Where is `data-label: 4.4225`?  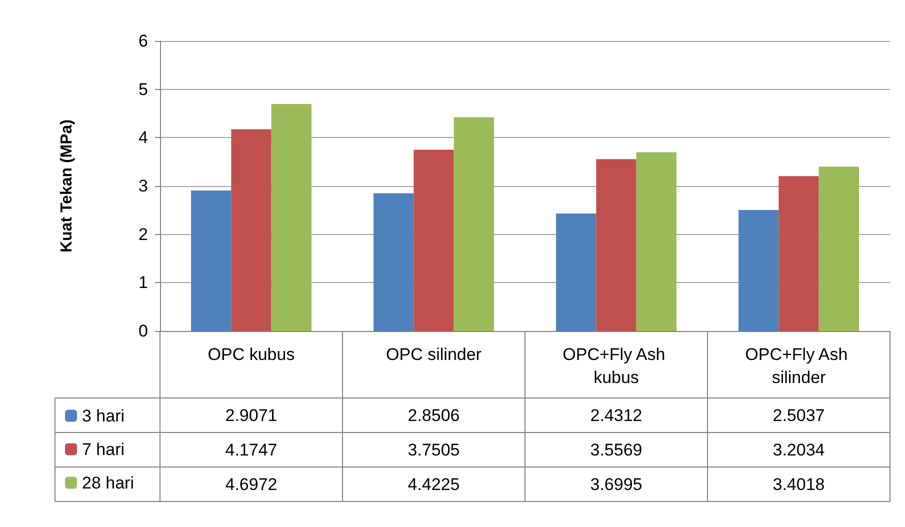
data-label: 4.4225 is located at coordinates (434, 484).